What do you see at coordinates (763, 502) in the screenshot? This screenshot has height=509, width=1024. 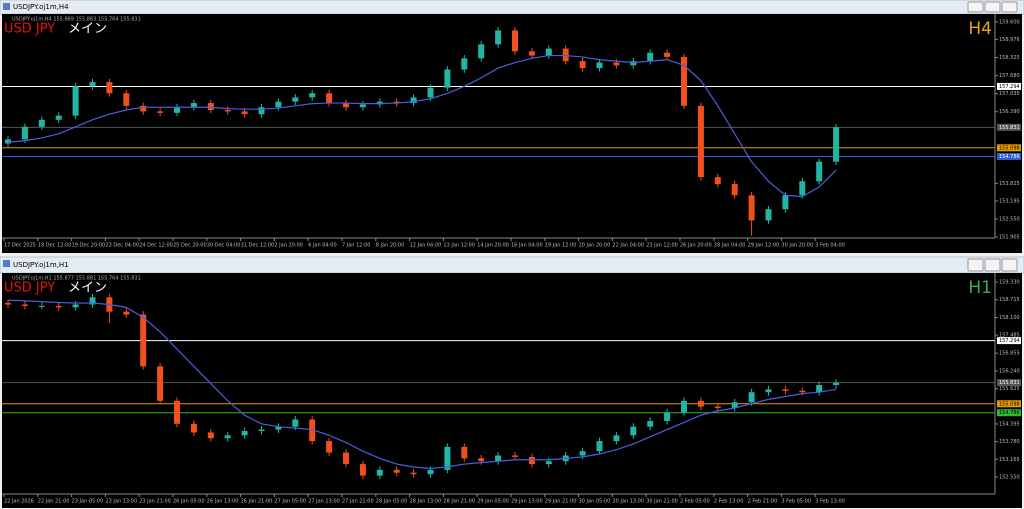 I see `x-tick-label: 2 Feb 21:00` at bounding box center [763, 502].